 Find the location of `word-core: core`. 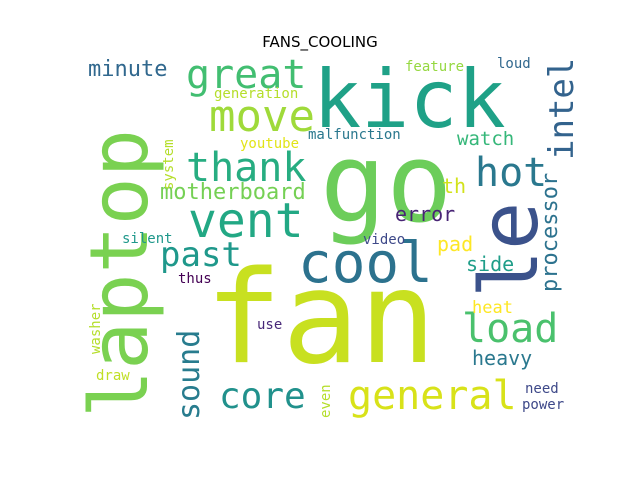

word-core: core is located at coordinates (262, 396).